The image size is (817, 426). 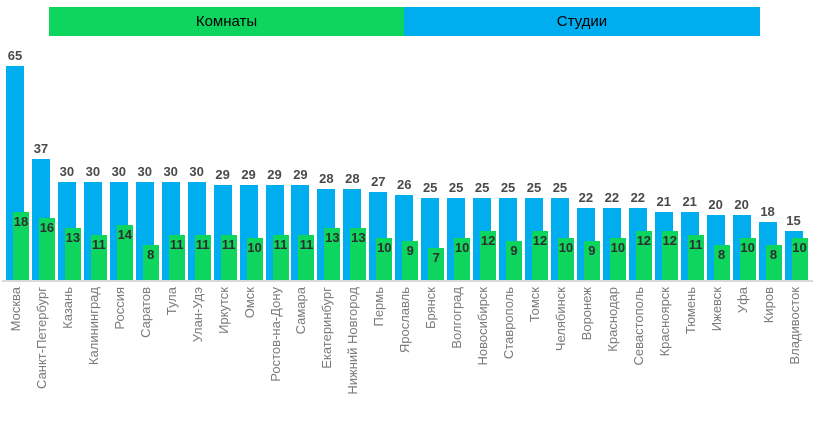 I want to click on x-tick-label: Новосибирск, so click(x=483, y=326).